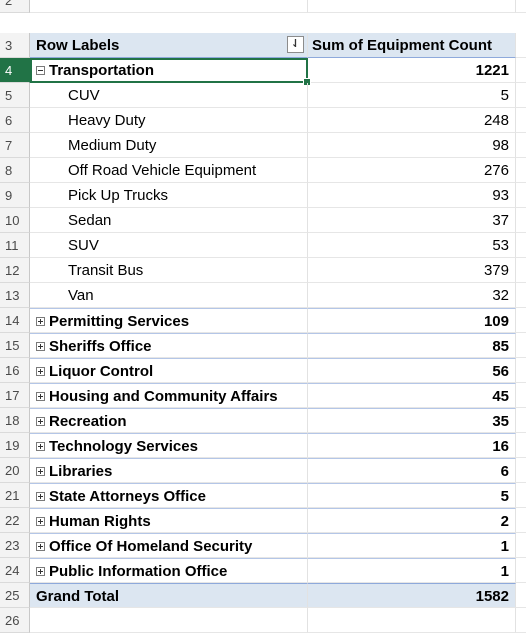 The width and height of the screenshot is (526, 633). What do you see at coordinates (169, 395) in the screenshot?
I see `group-label-cell: Housing and Community Affairs` at bounding box center [169, 395].